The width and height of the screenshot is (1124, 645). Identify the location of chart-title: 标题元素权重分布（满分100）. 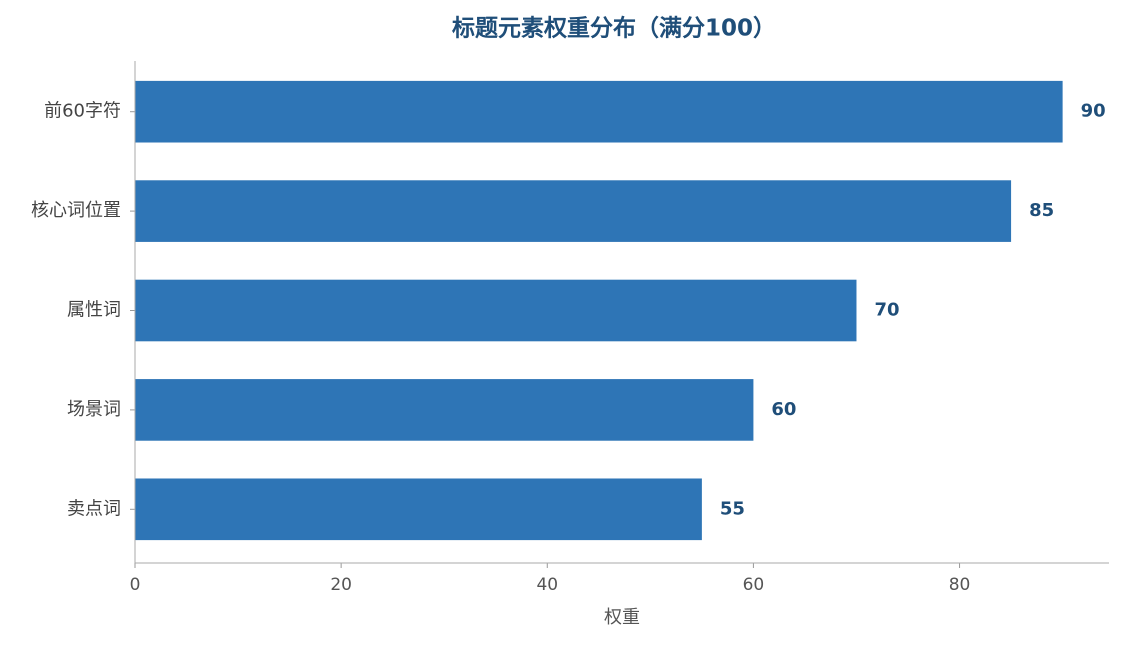
(614, 28).